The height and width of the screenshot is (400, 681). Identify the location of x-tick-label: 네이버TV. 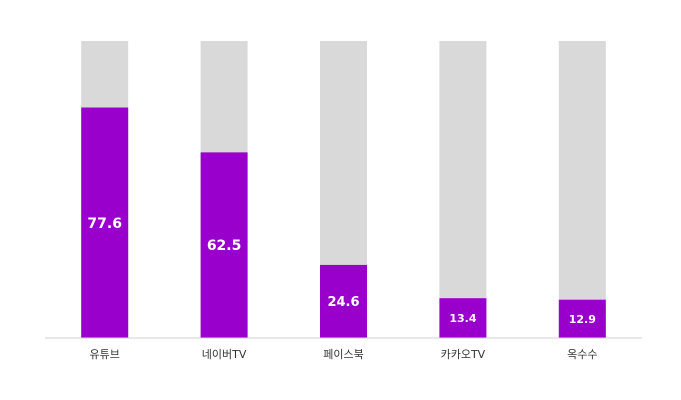
(224, 354).